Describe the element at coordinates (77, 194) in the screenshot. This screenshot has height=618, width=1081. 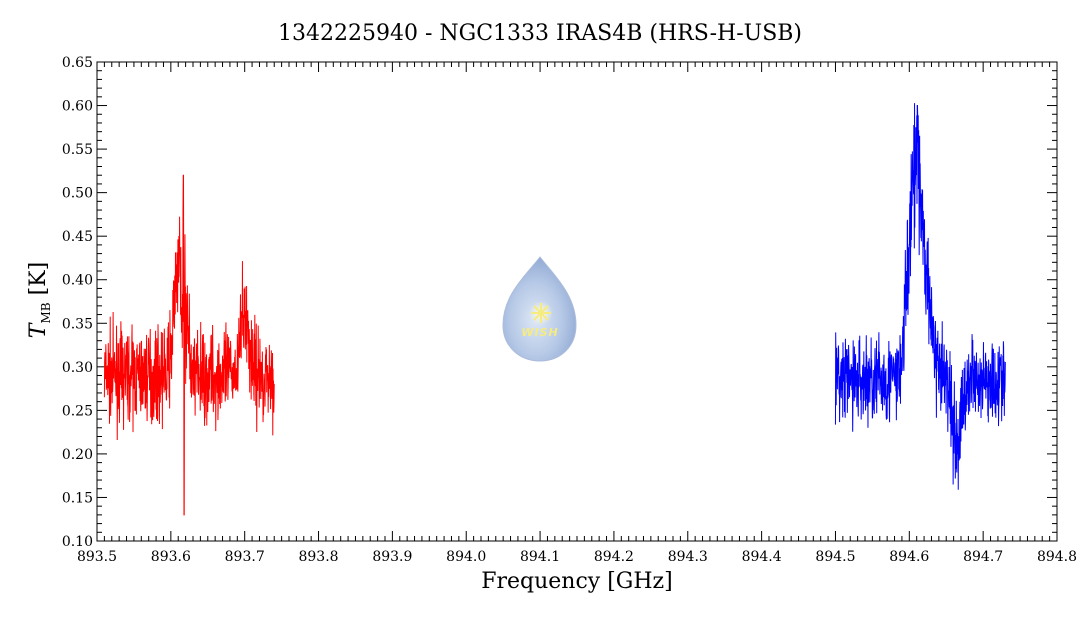
I see `y-tick-label: 0.50` at that location.